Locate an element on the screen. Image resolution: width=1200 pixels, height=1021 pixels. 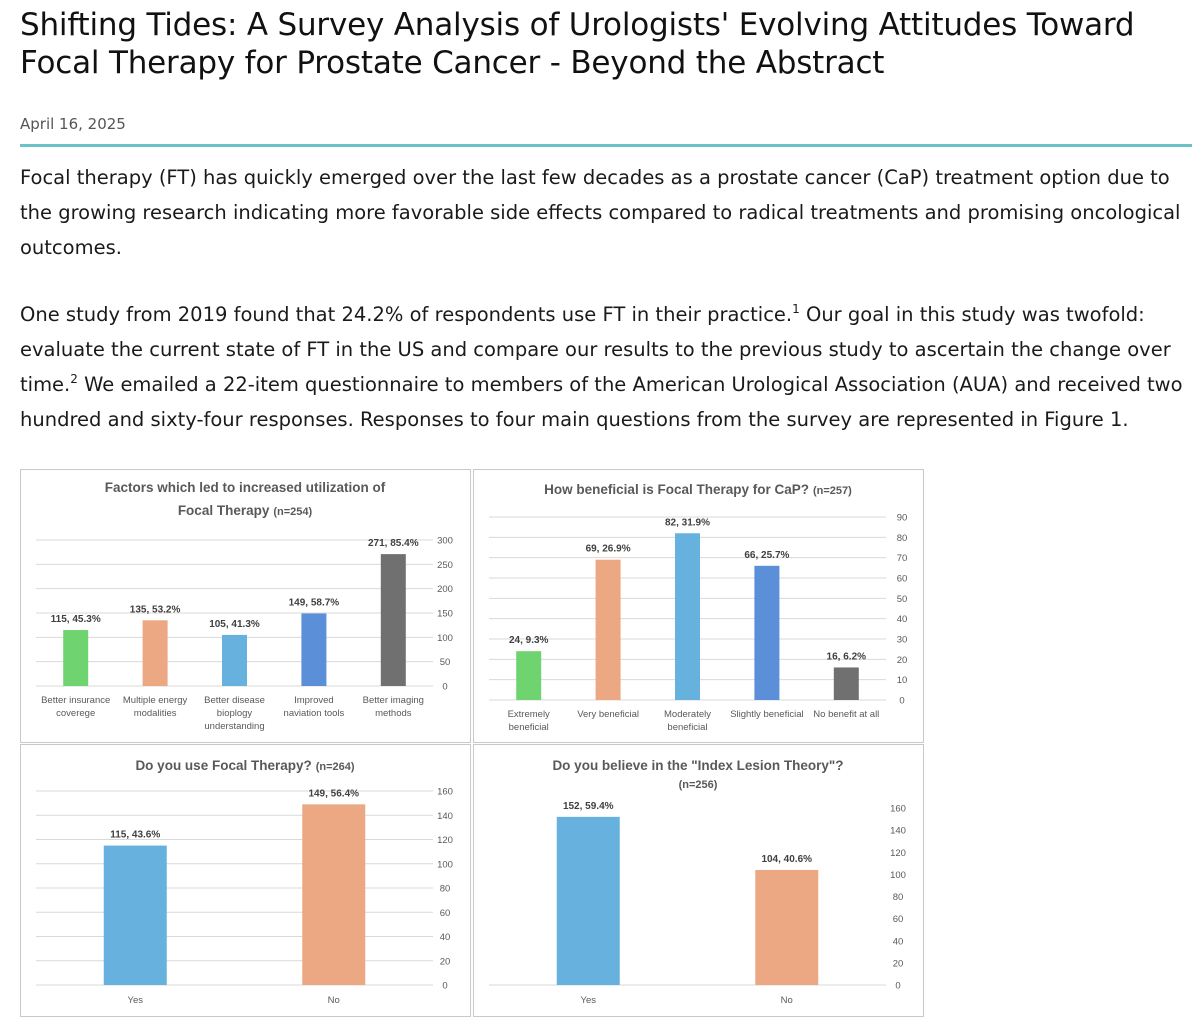
category-label: Moderately is located at coordinates (687, 714).